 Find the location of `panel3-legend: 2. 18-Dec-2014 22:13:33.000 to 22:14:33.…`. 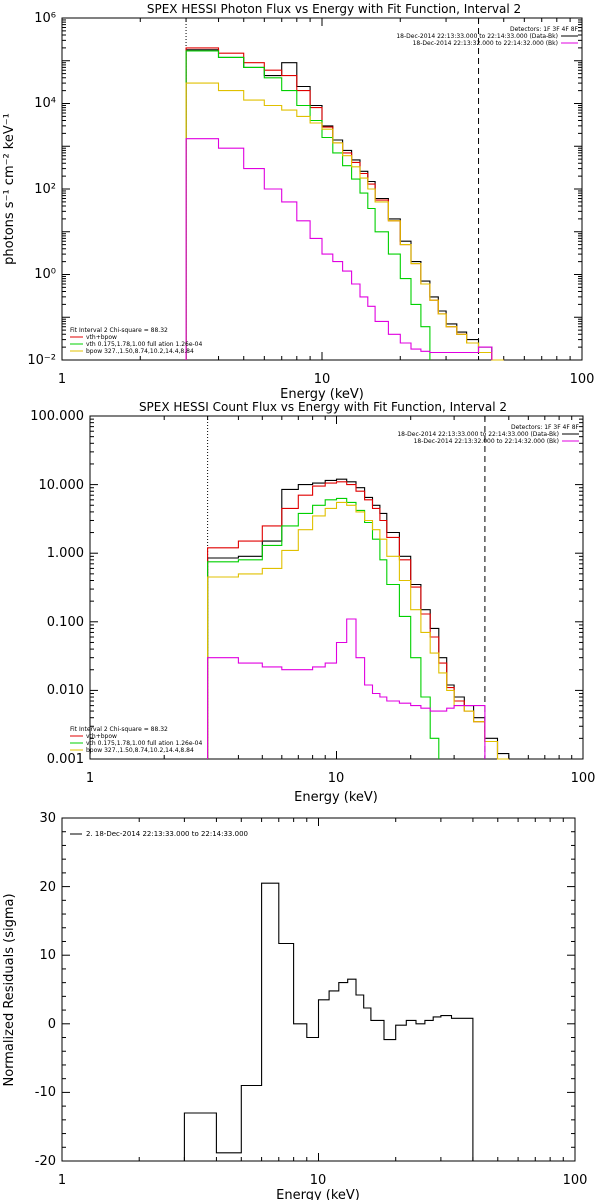

panel3-legend: 2. 18-Dec-2014 22:13:33.000 to 22:14:33.… is located at coordinates (167, 834).